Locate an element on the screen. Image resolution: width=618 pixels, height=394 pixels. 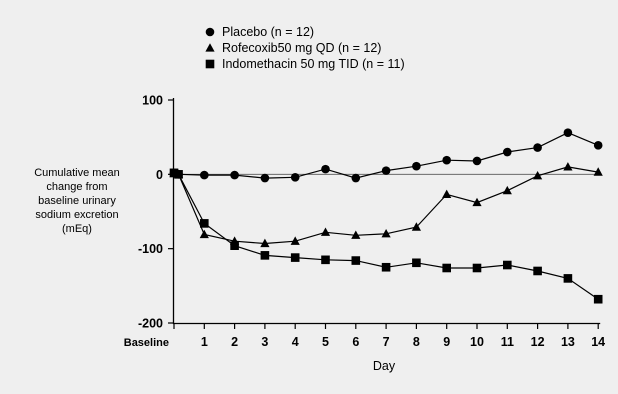
x-tick-label: 6 is located at coordinates (355, 342).